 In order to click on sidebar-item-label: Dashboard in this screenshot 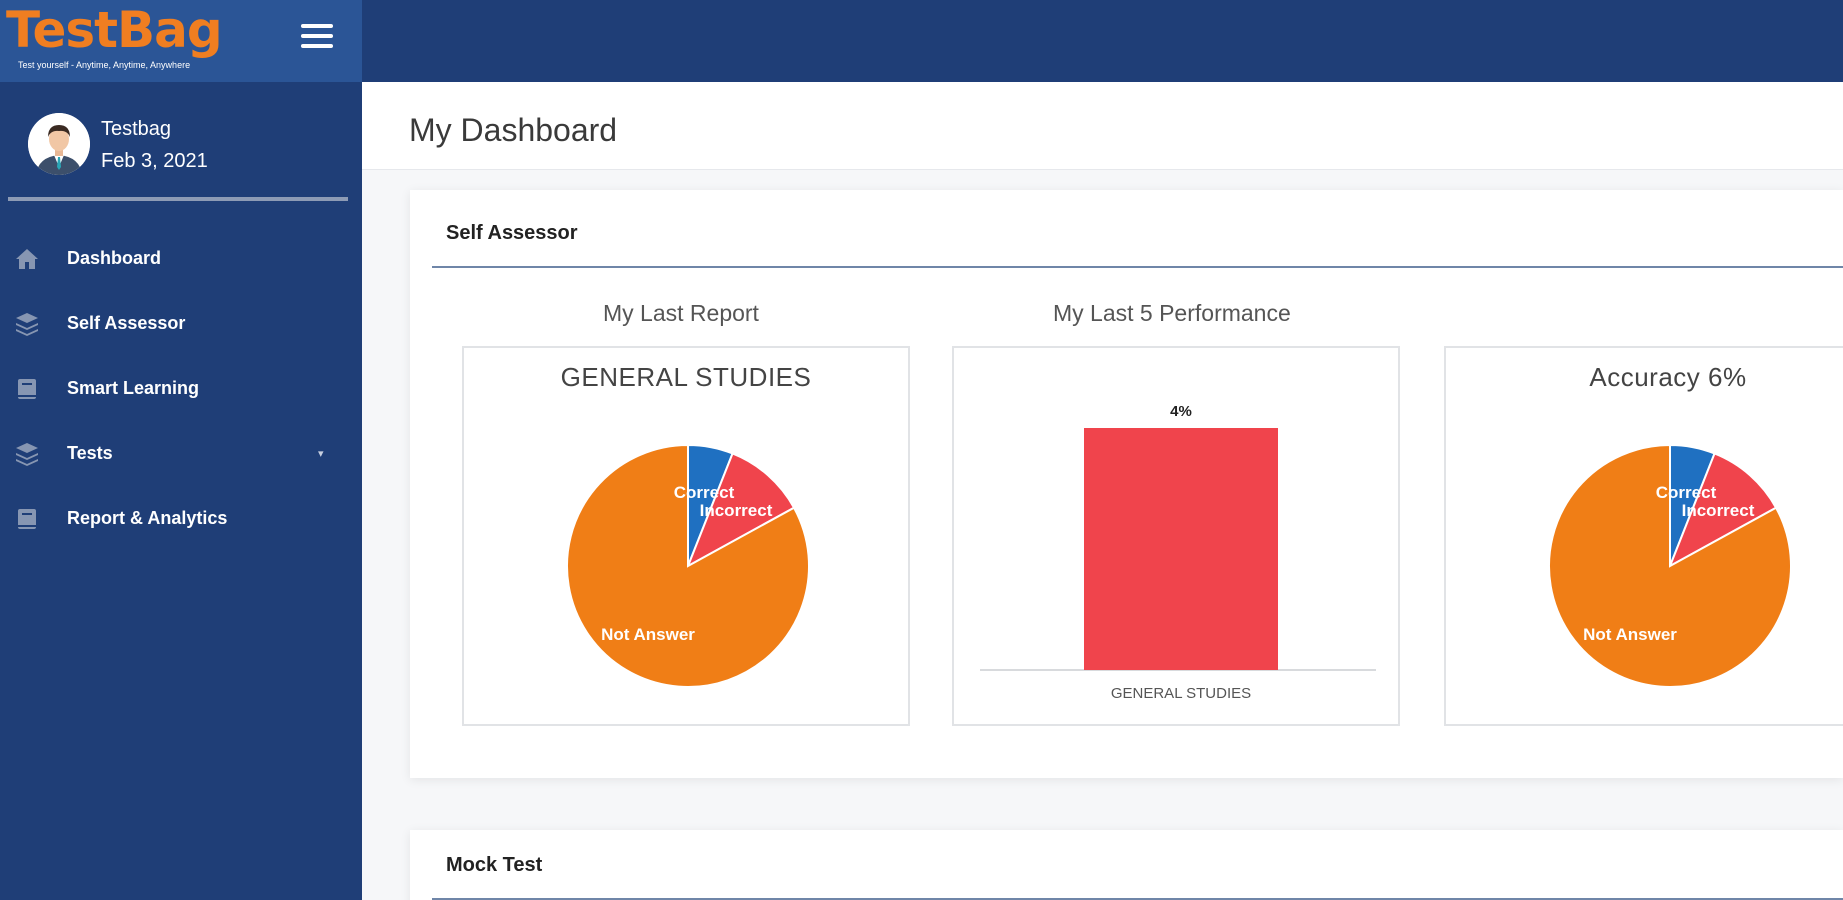, I will do `click(114, 258)`.